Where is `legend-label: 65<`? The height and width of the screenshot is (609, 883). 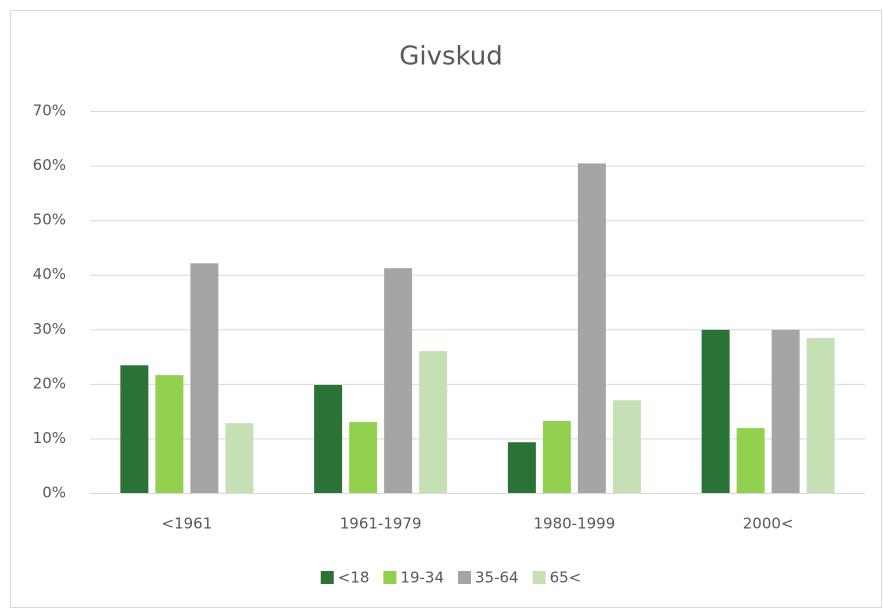
legend-label: 65< is located at coordinates (566, 578).